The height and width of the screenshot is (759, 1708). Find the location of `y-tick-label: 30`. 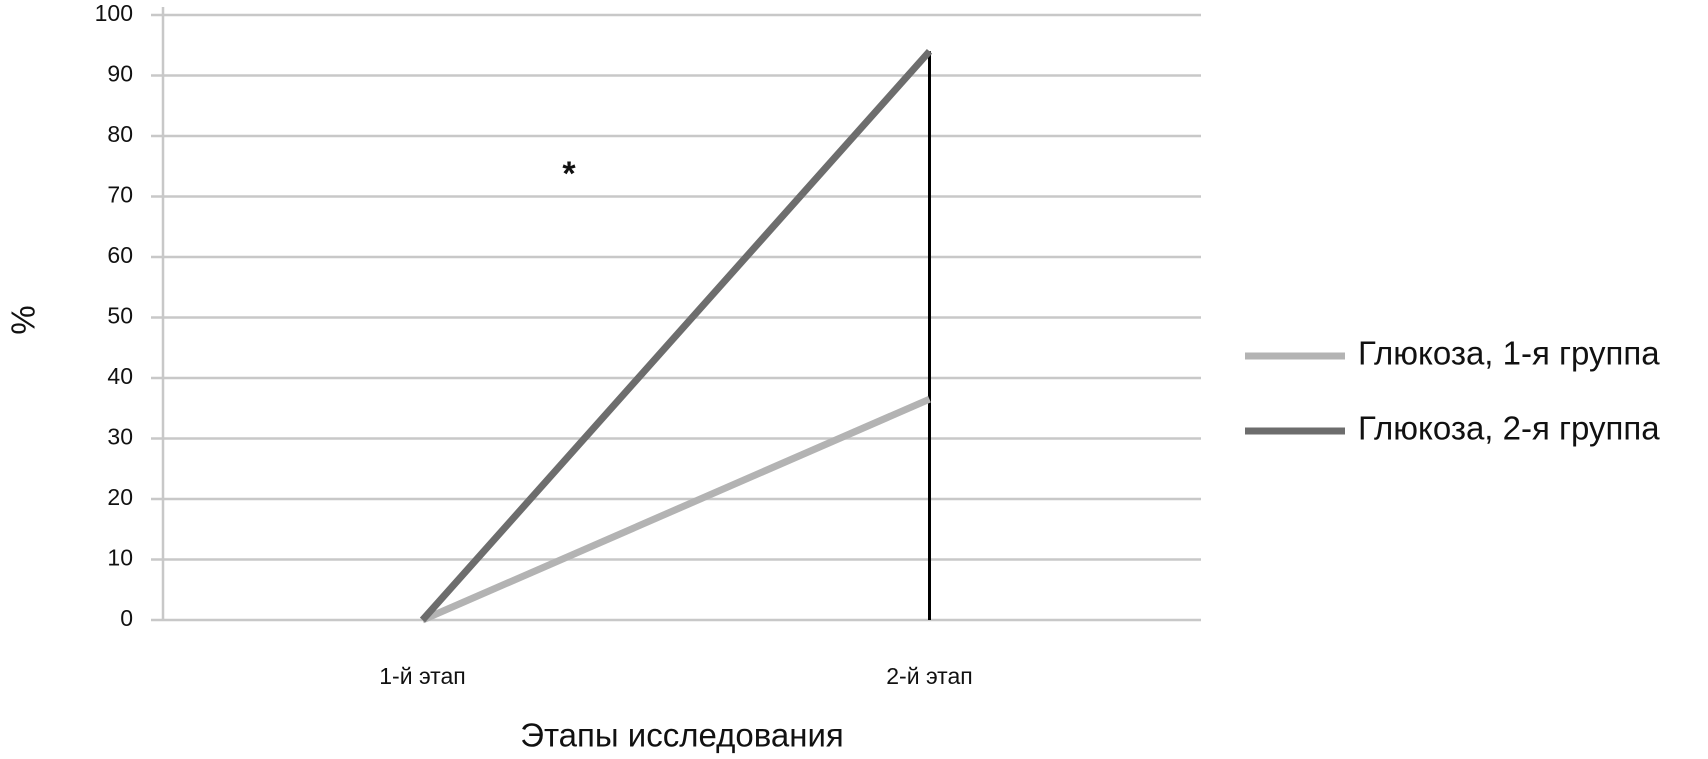

y-tick-label: 30 is located at coordinates (120, 437).